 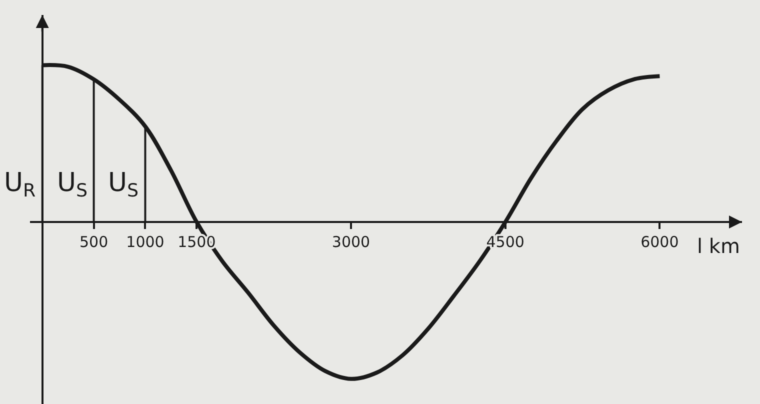 What do you see at coordinates (20, 185) in the screenshot?
I see `annotation: U$_{R}$` at bounding box center [20, 185].